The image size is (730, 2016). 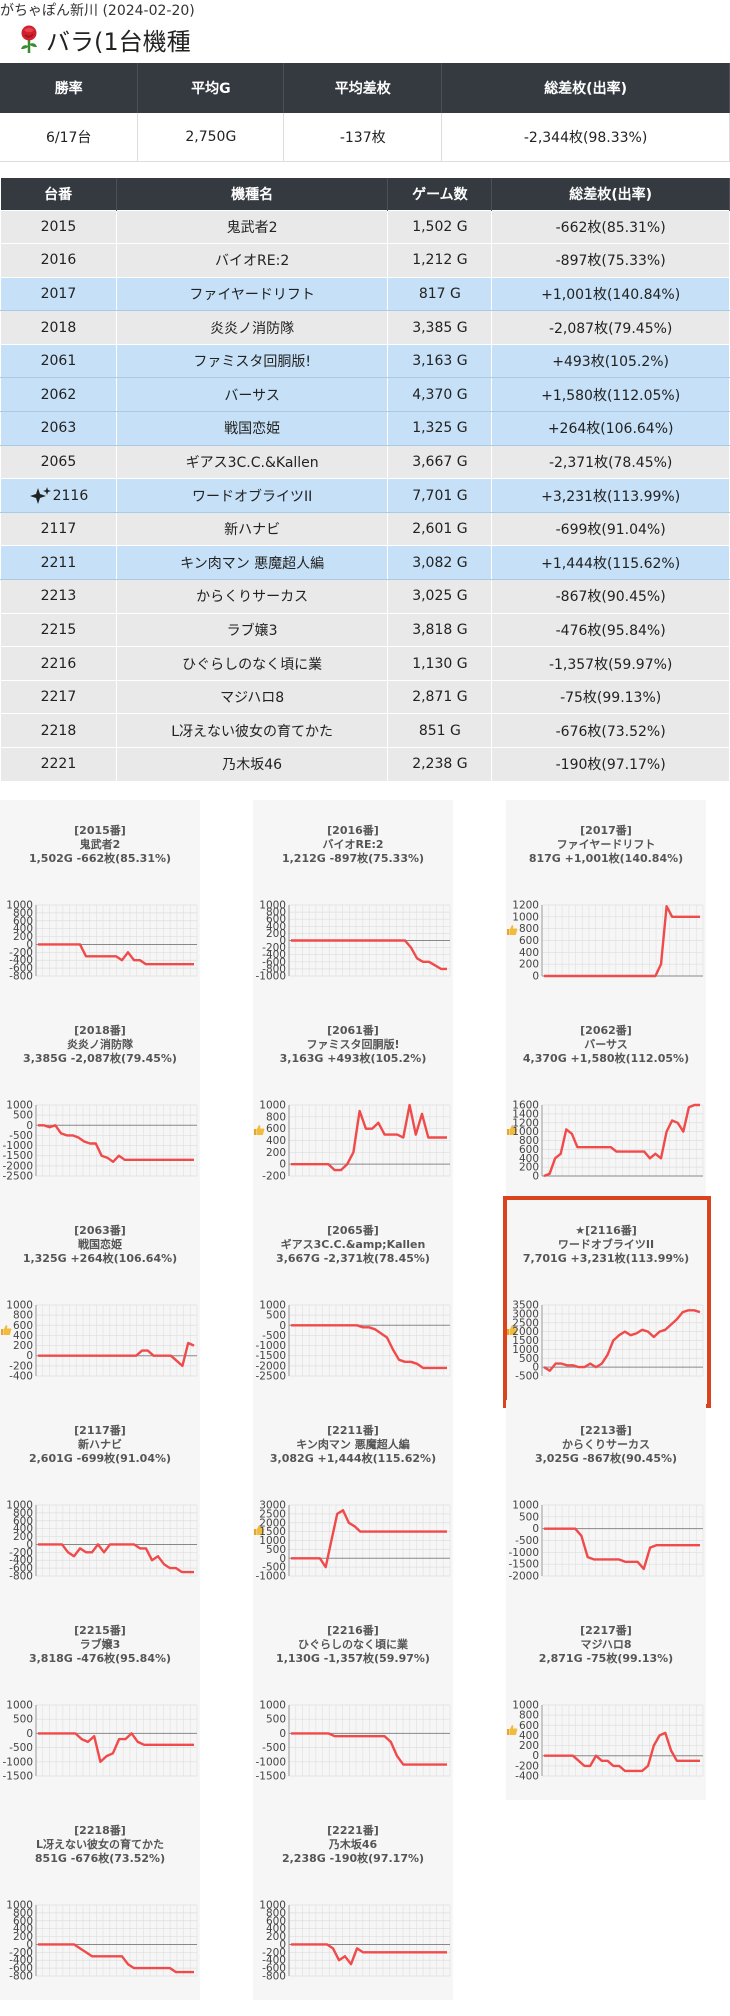 I want to click on chart-machine-number: [2211番], so click(x=353, y=1430).